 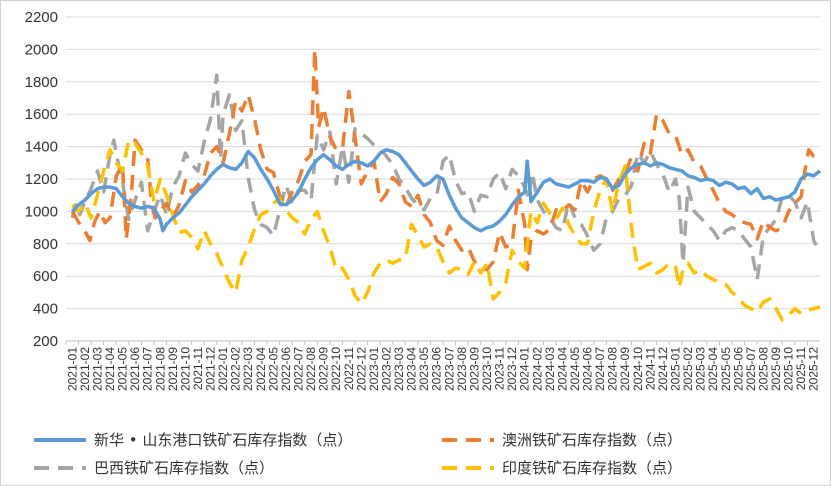 I want to click on x-tick-label: 2023-11, so click(x=500, y=368).